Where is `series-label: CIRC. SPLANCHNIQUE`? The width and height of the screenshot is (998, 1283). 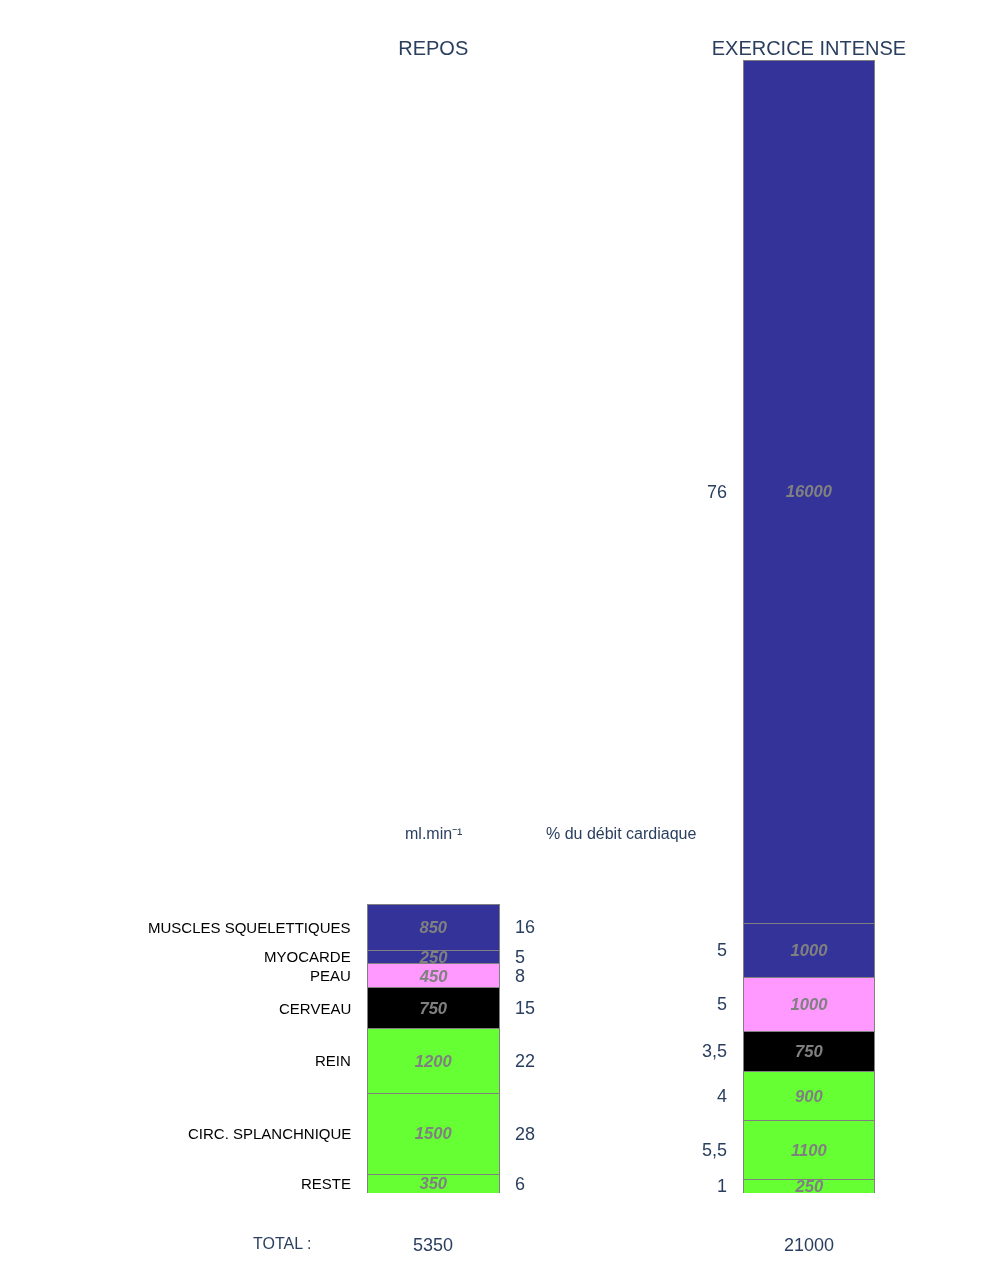
series-label: CIRC. SPLANCHNIQUE is located at coordinates (270, 1133).